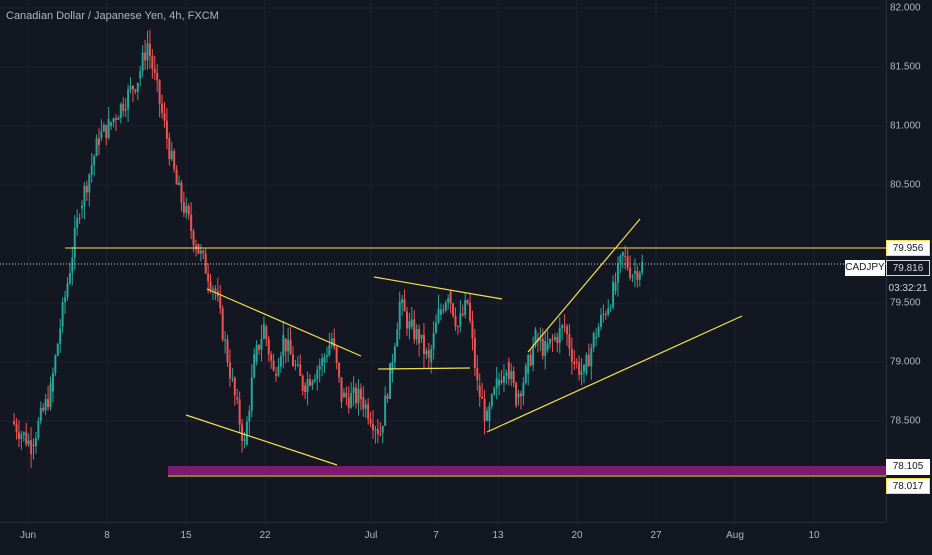  What do you see at coordinates (28, 535) in the screenshot?
I see `time-tick-label: Jun` at bounding box center [28, 535].